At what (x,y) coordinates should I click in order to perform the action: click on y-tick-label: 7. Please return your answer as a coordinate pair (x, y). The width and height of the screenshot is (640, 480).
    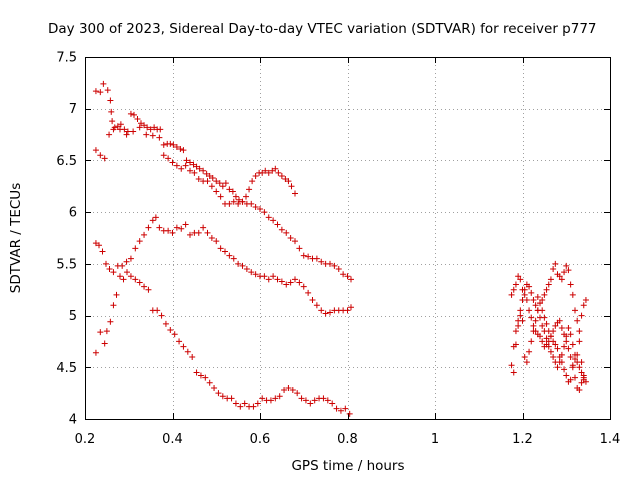
    Looking at the image, I should click on (73, 109).